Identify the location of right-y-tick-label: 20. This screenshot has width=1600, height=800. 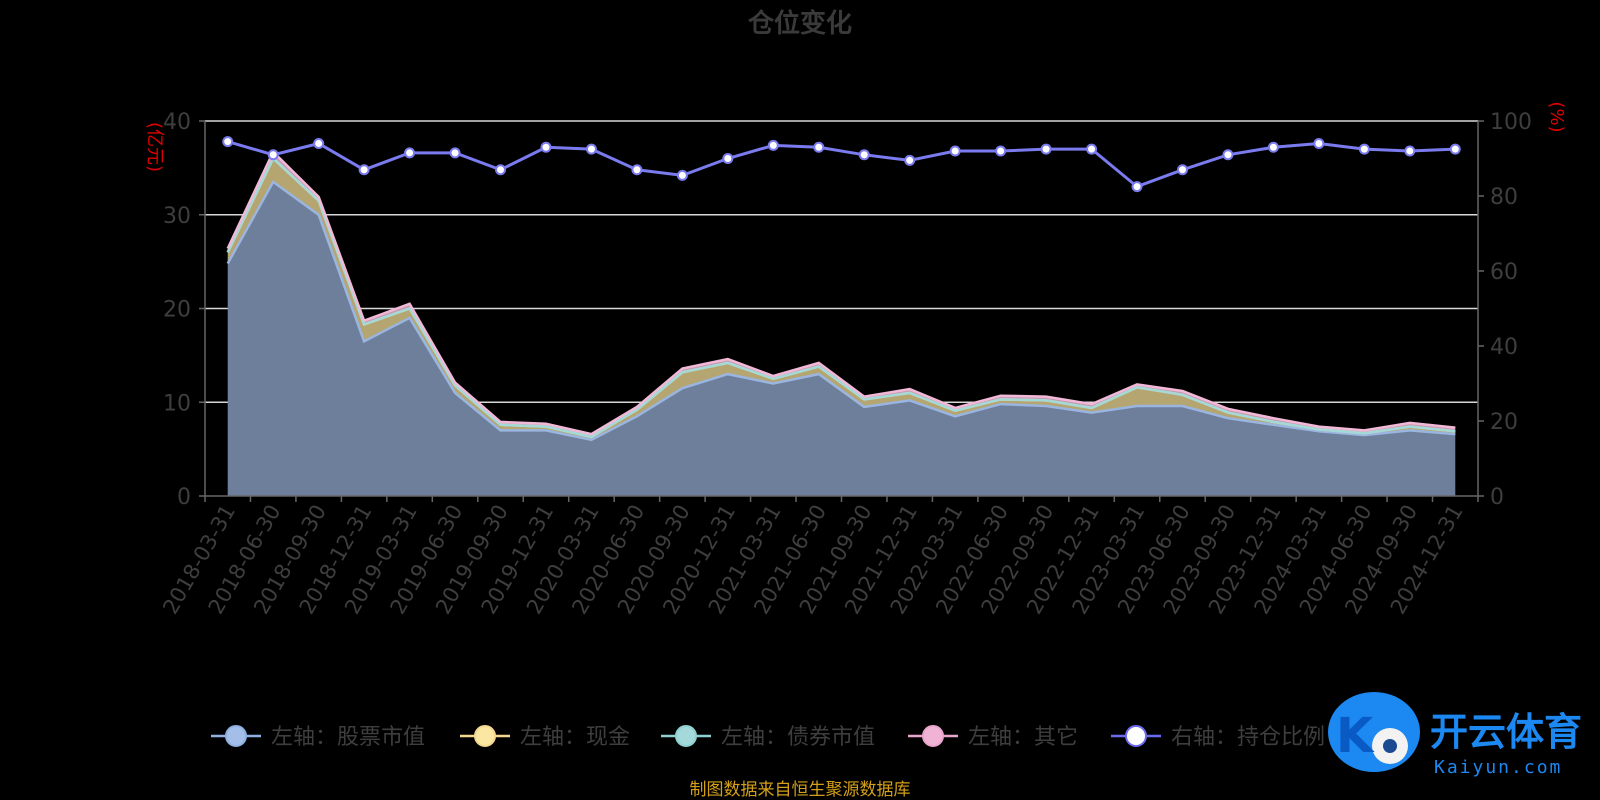
(1504, 422).